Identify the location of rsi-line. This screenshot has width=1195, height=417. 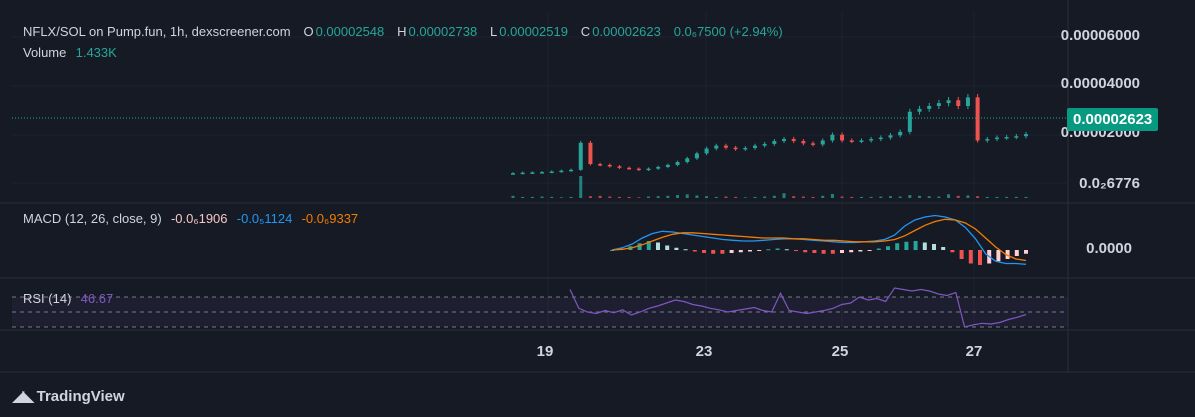
(798, 307).